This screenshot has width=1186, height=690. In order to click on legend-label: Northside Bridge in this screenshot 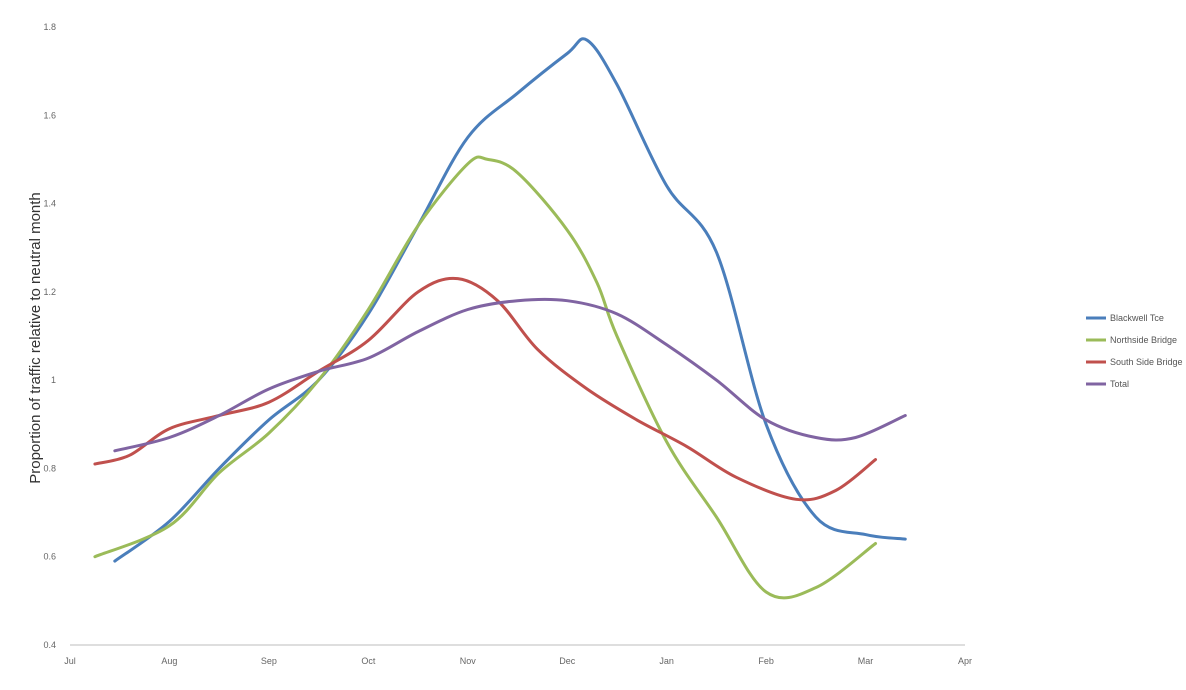, I will do `click(1143, 340)`.